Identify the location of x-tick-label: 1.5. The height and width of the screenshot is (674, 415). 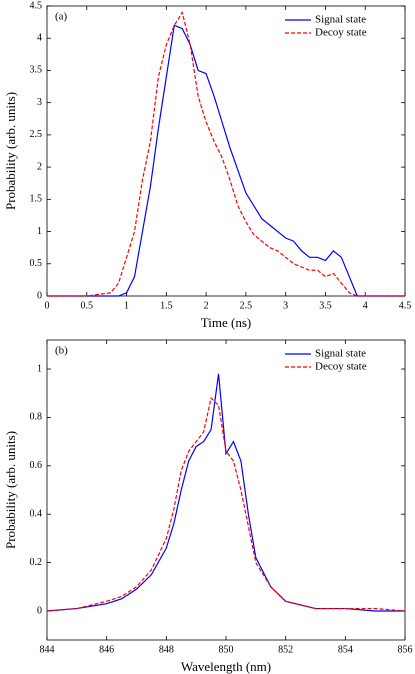
(166, 305).